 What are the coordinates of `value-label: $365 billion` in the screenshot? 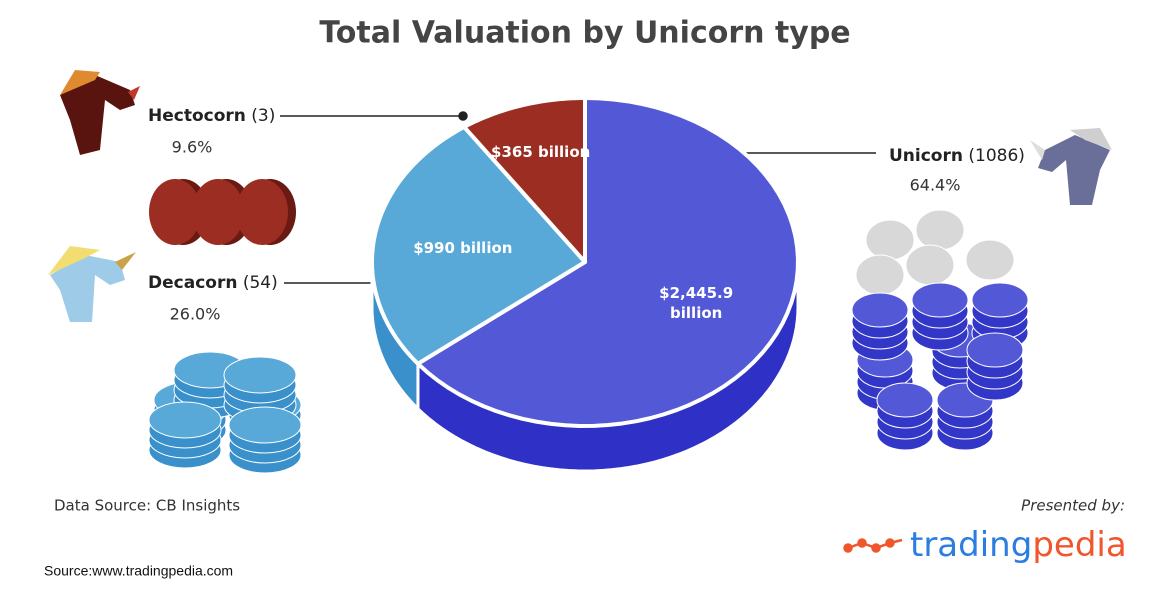 It's located at (541, 152).